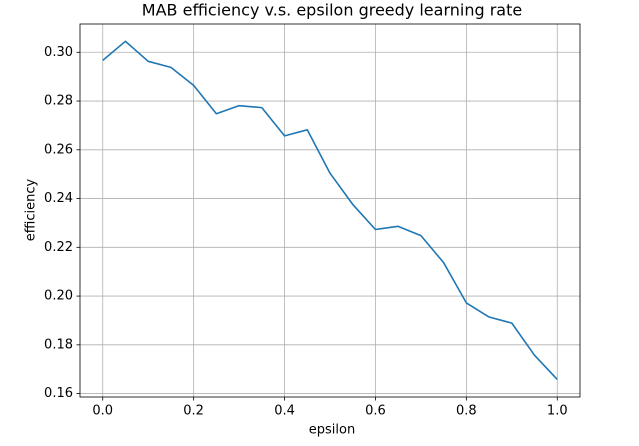 The width and height of the screenshot is (639, 446). What do you see at coordinates (193, 411) in the screenshot?
I see `x-tick-label: 0.2` at bounding box center [193, 411].